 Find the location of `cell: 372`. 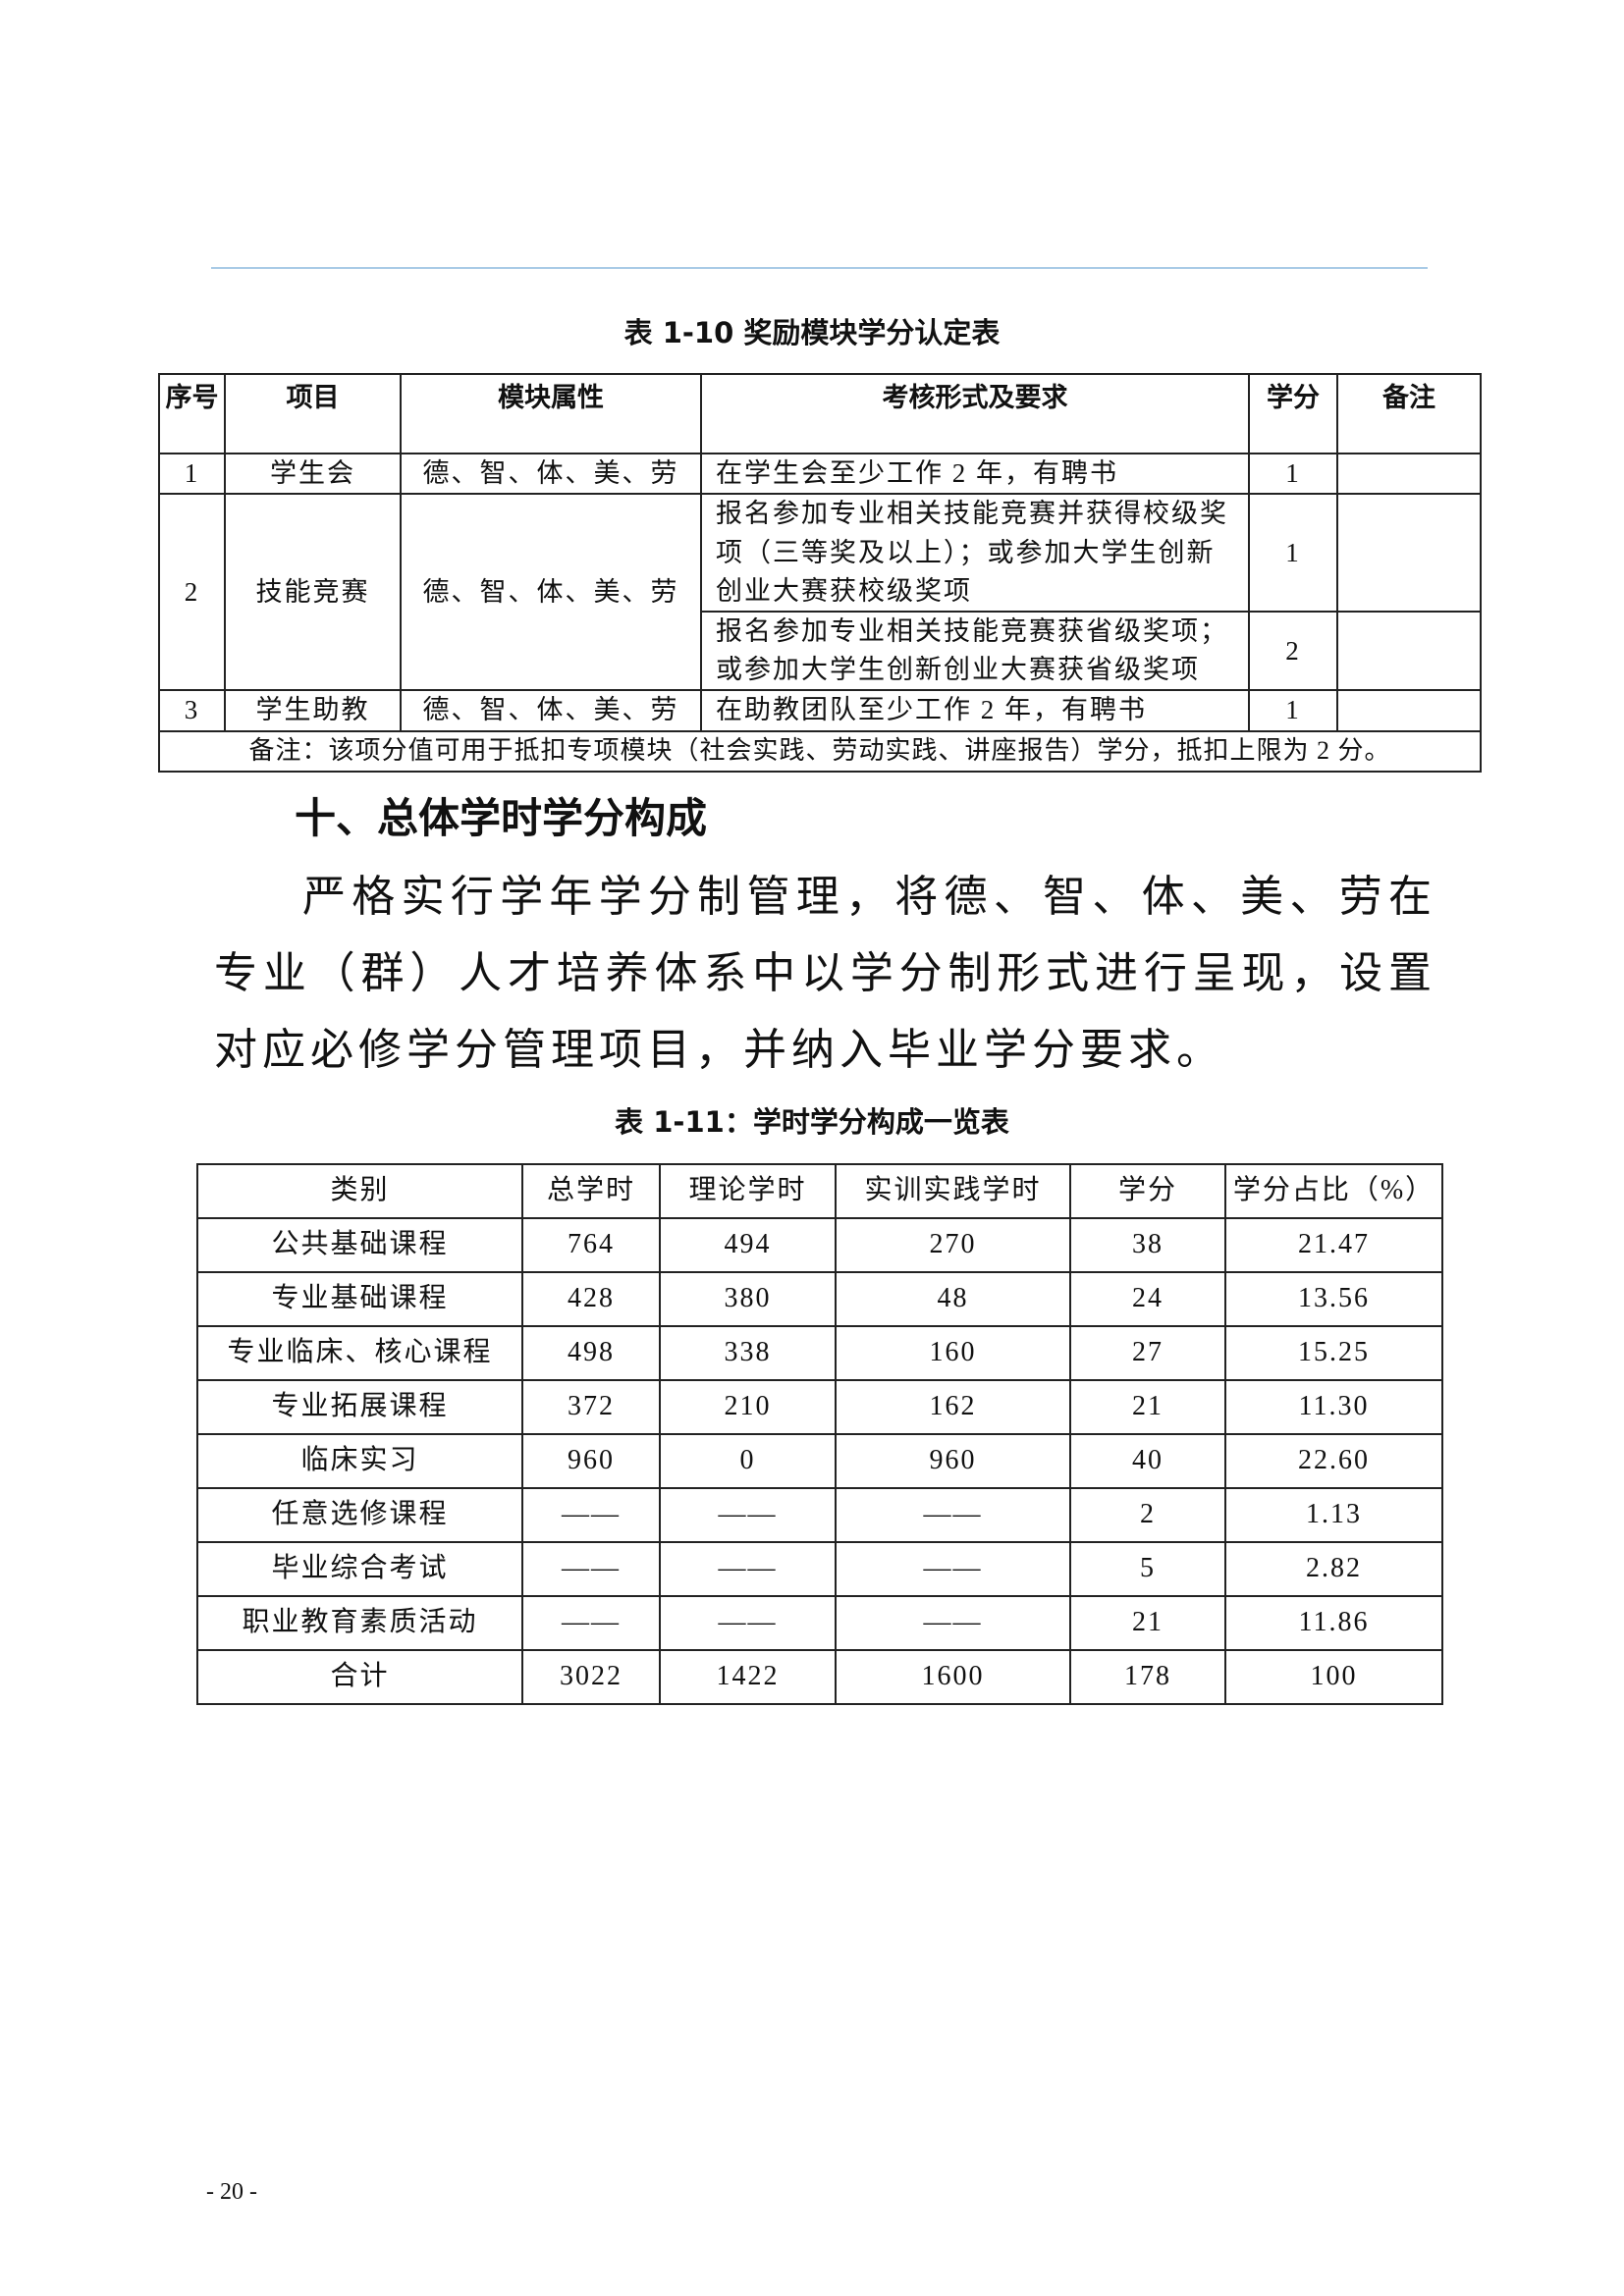

cell: 372 is located at coordinates (591, 1407).